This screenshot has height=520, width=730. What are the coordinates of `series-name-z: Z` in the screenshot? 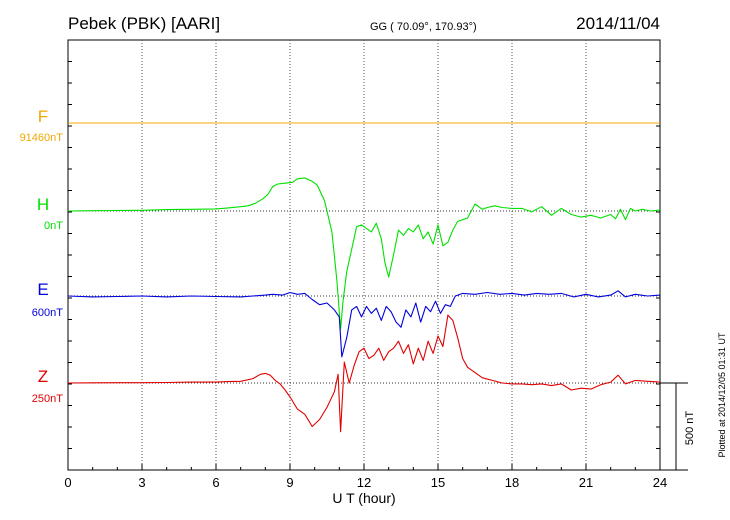 It's located at (43, 376).